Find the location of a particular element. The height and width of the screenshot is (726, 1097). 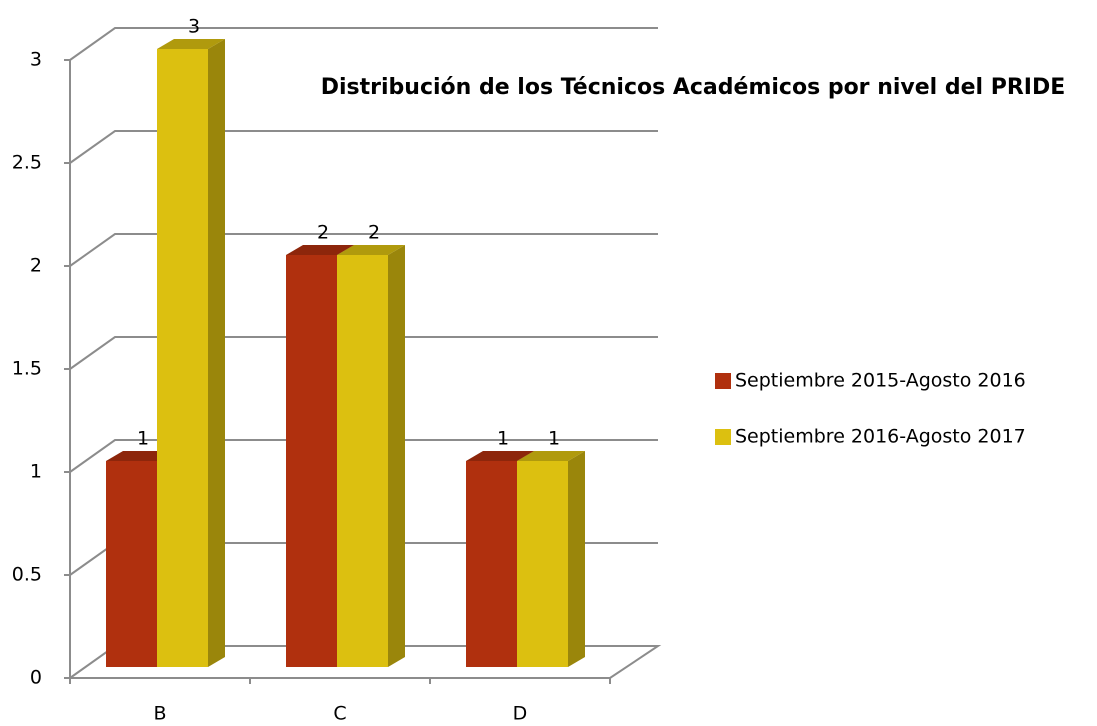

legend-label: Septiembre 2016-Agosto 2017 is located at coordinates (880, 437).